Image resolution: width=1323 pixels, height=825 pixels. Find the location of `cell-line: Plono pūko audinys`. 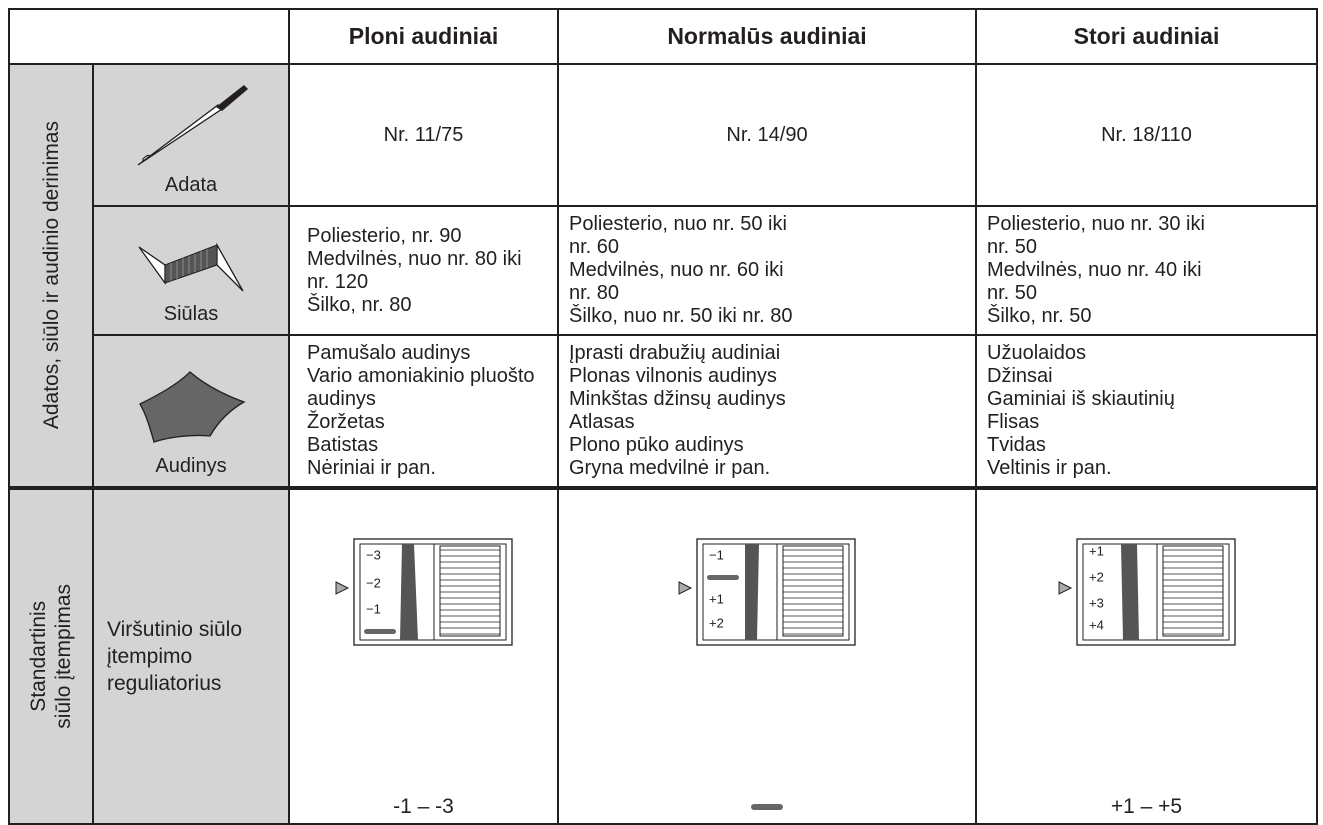

cell-line: Plono pūko audinys is located at coordinates (656, 445).